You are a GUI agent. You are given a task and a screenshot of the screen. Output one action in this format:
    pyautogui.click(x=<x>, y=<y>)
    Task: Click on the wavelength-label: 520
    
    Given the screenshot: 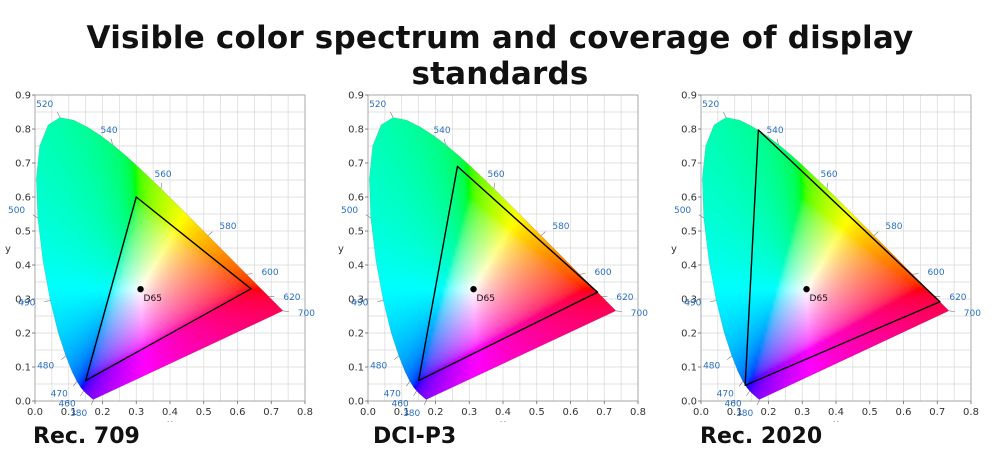 What is the action you would take?
    pyautogui.click(x=377, y=105)
    